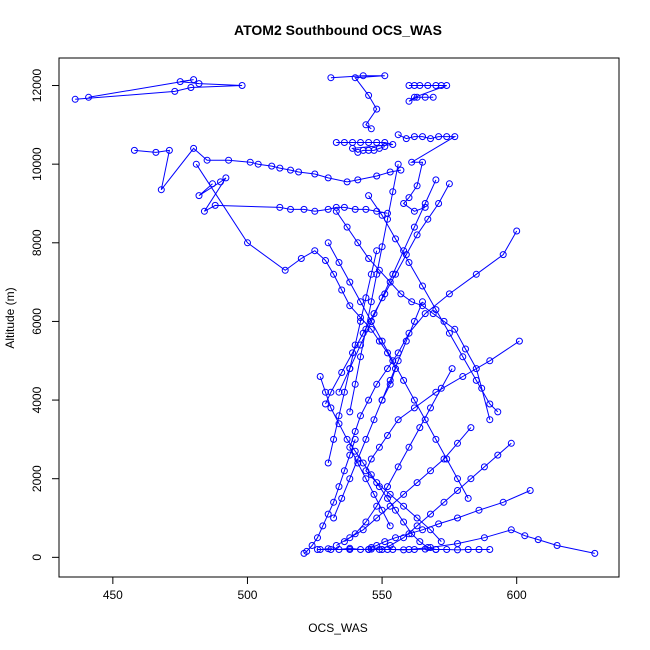 This screenshot has width=650, height=650. What do you see at coordinates (338, 628) in the screenshot?
I see `x-axis-label: OCS_WAS` at bounding box center [338, 628].